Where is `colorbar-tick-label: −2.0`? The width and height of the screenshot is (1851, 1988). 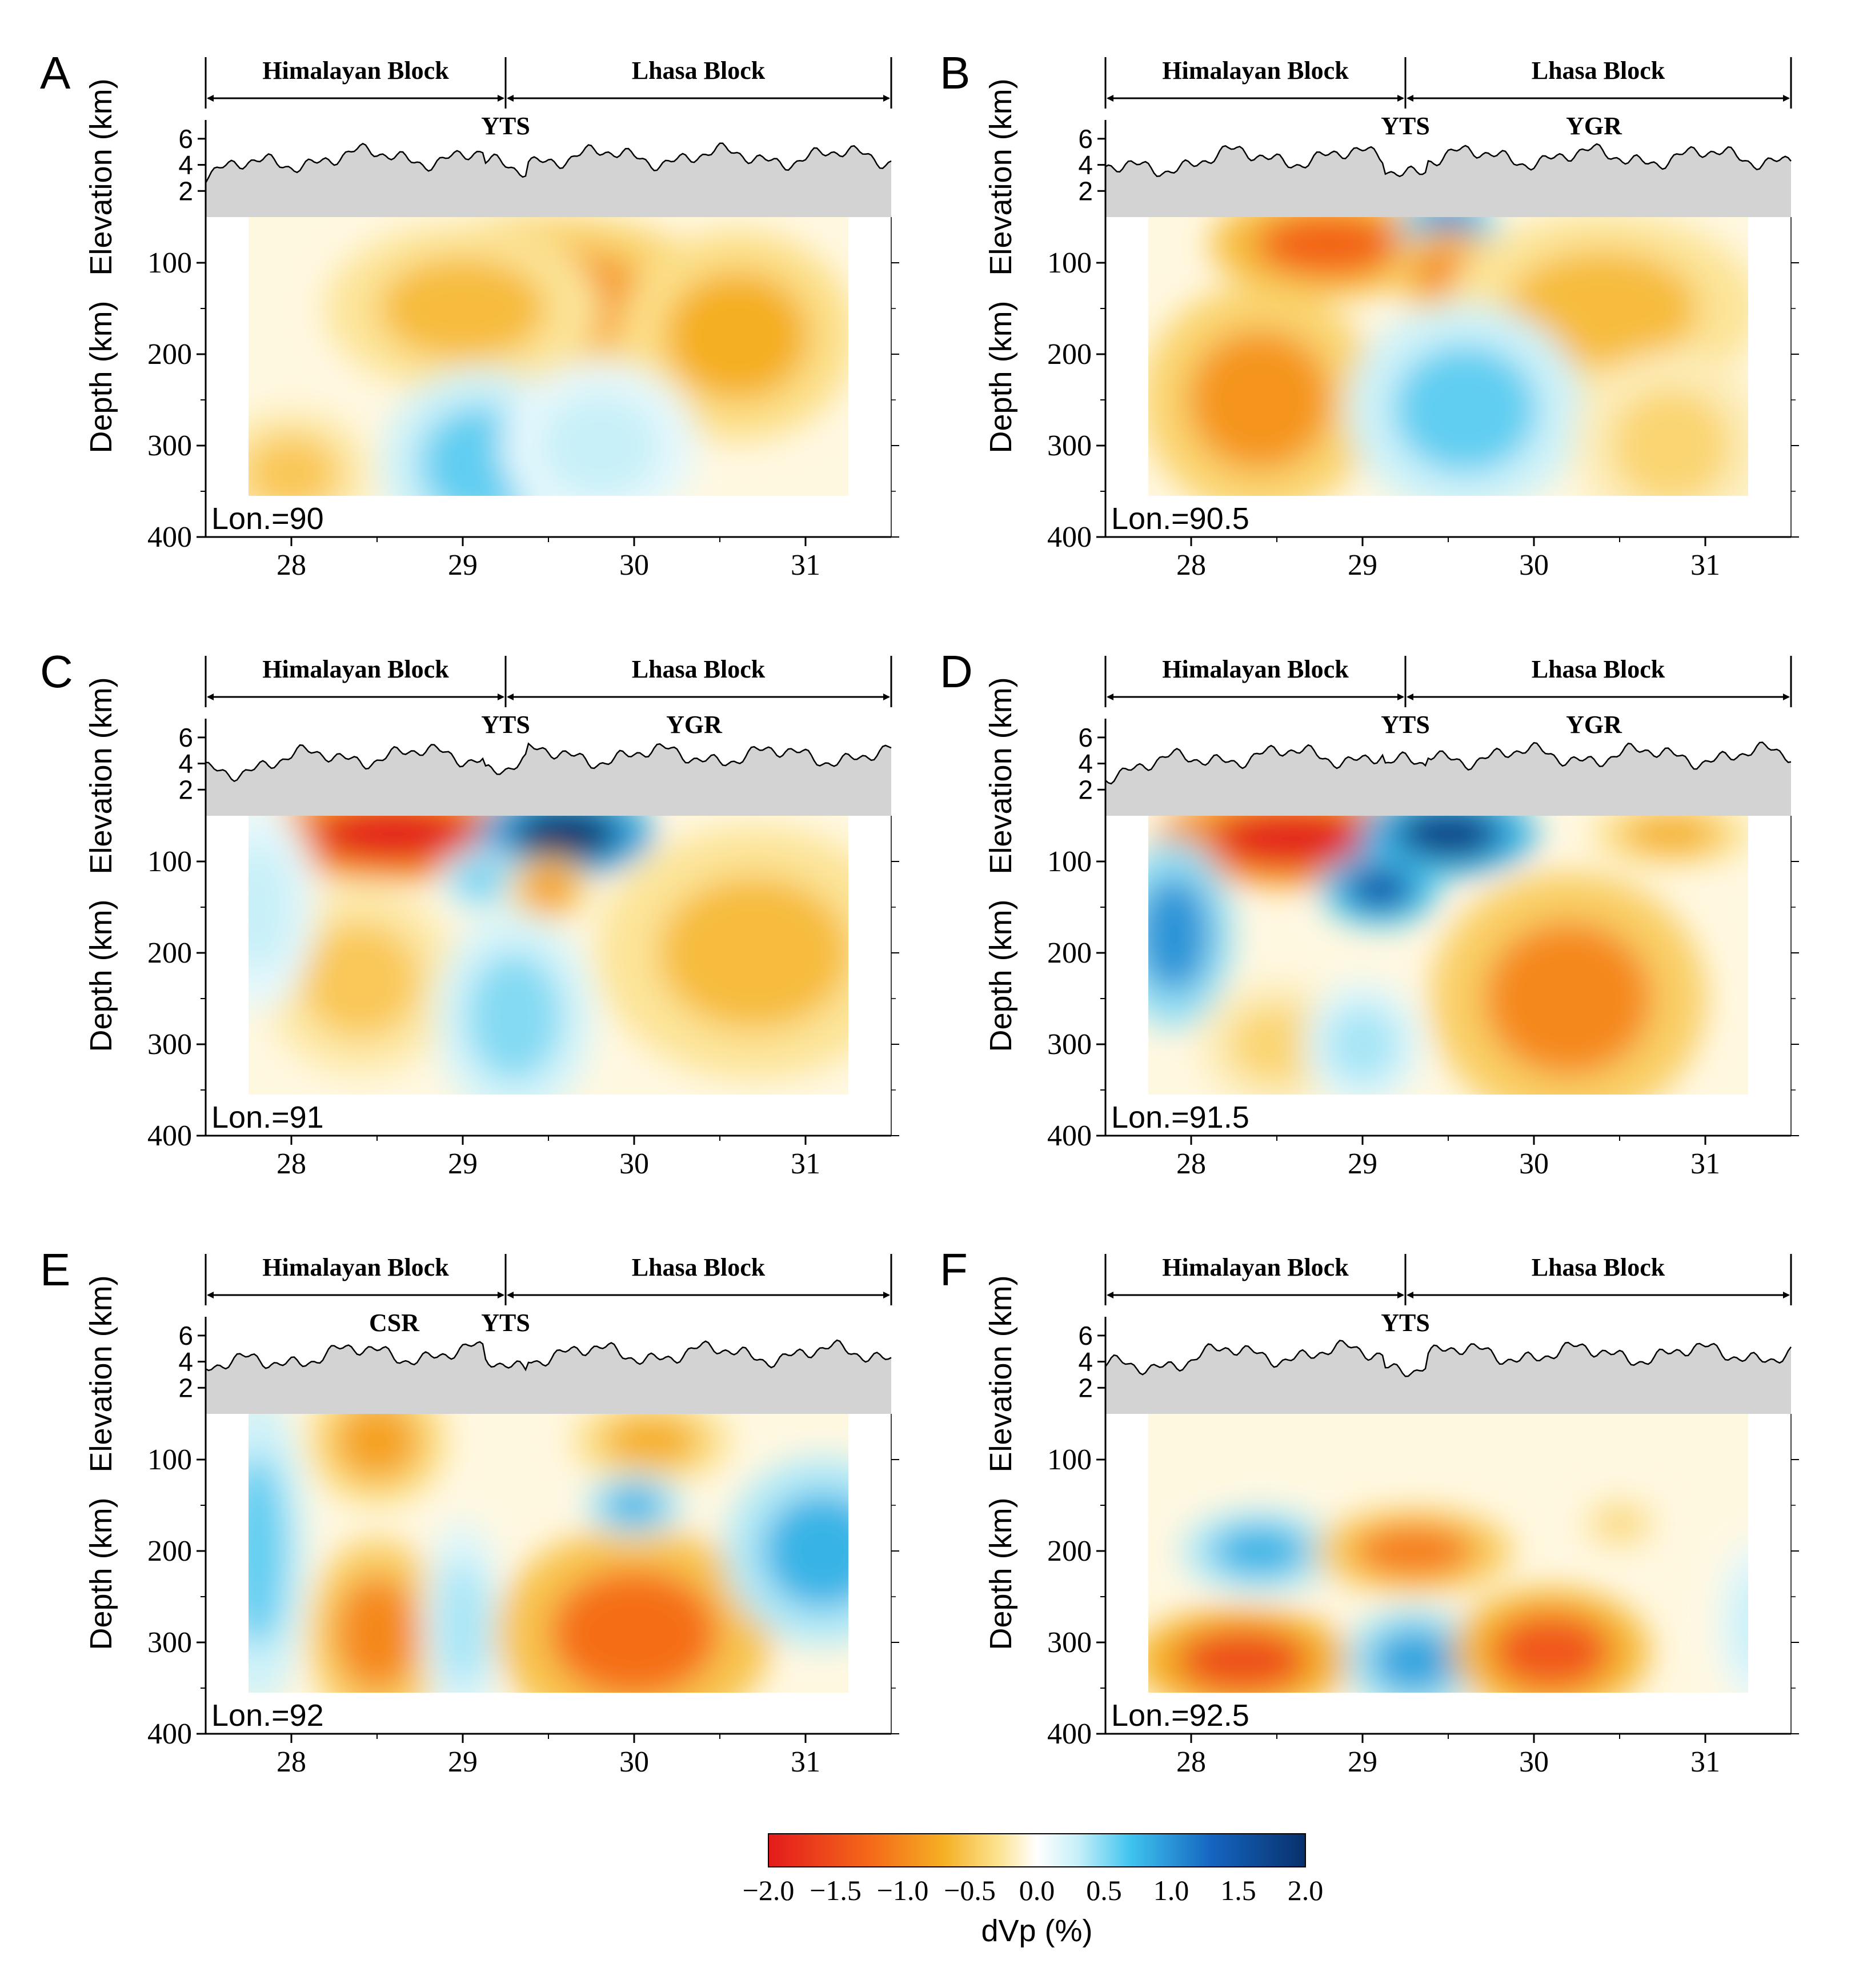 colorbar-tick-label: −2.0 is located at coordinates (769, 1890).